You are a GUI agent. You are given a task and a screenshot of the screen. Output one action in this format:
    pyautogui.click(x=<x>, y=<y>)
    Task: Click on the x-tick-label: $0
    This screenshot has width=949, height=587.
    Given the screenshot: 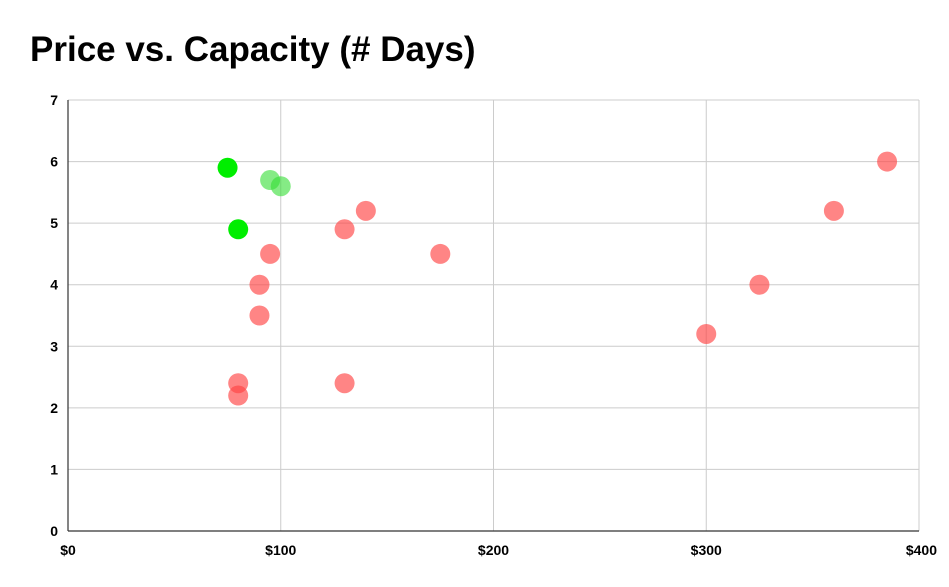 What is the action you would take?
    pyautogui.click(x=68, y=550)
    